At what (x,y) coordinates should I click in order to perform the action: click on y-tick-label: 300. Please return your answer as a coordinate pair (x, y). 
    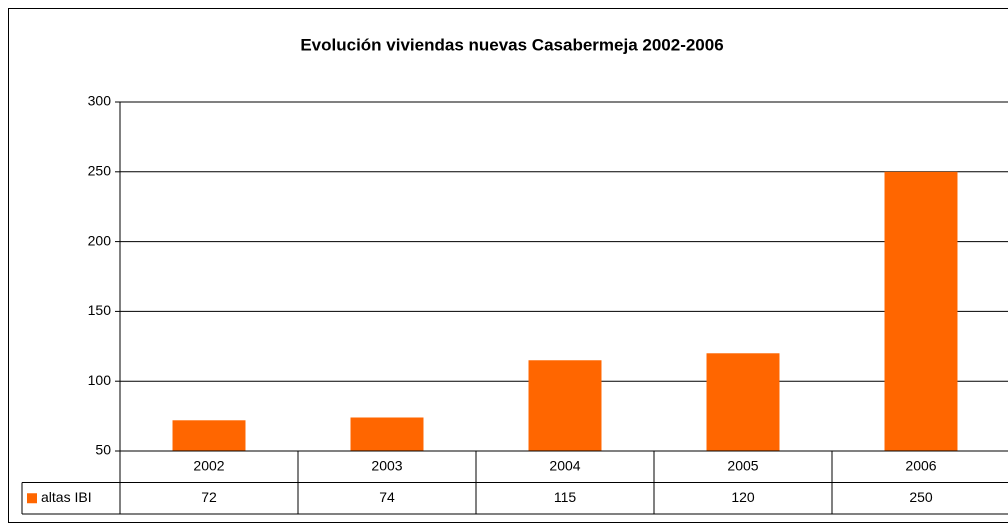
    Looking at the image, I should click on (100, 101).